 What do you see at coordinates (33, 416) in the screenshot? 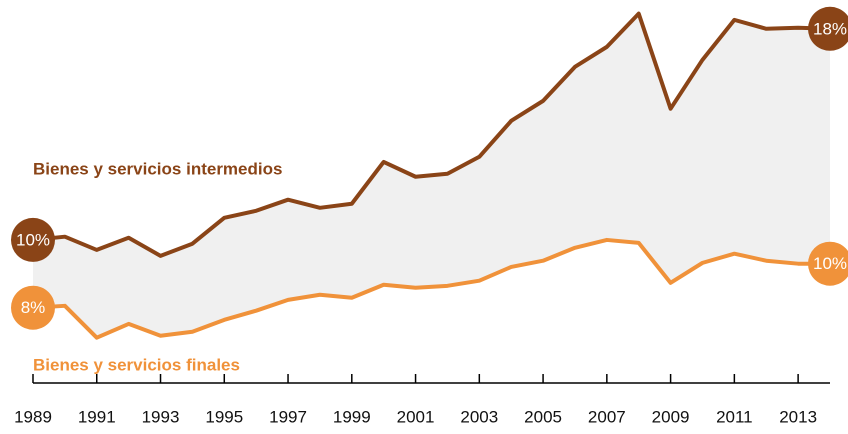
I see `x-tick-label: 1989` at bounding box center [33, 416].